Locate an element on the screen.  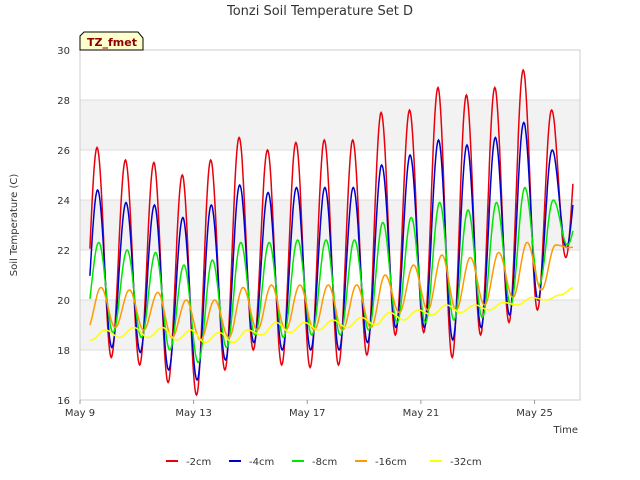
y-tick-label: 26 is located at coordinates (63, 151).